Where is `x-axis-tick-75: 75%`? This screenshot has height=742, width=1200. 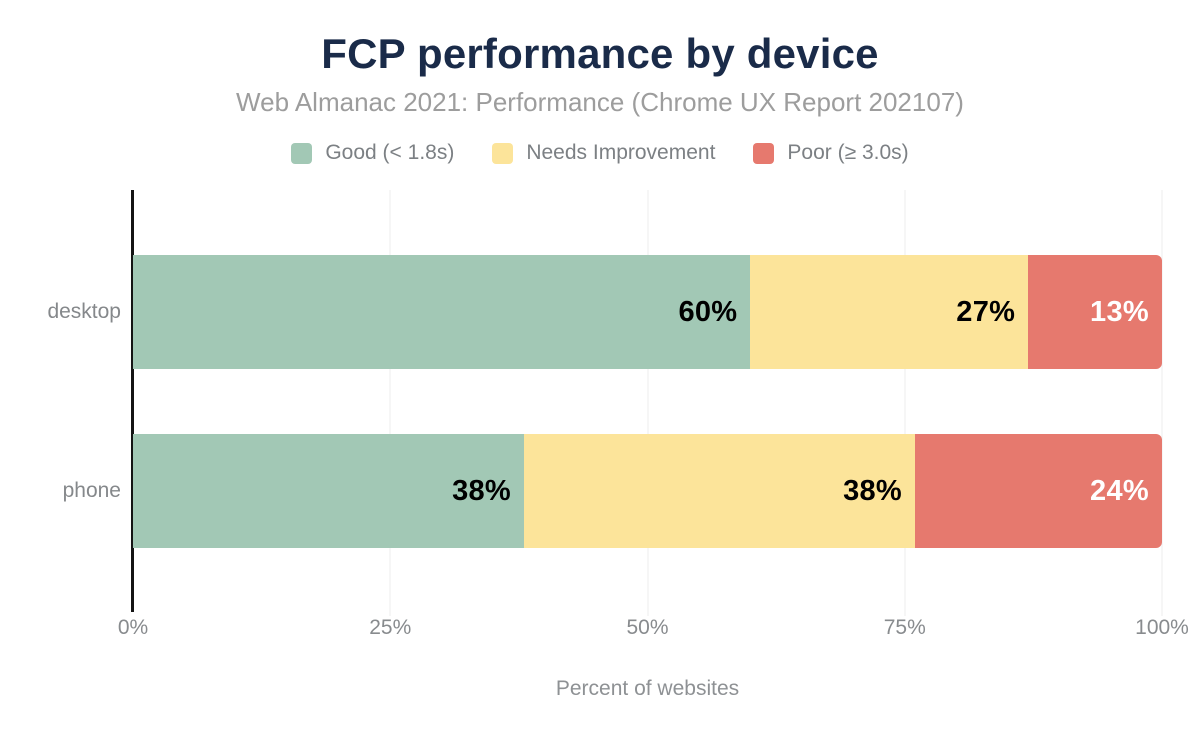
x-axis-tick-75: 75% is located at coordinates (904, 627).